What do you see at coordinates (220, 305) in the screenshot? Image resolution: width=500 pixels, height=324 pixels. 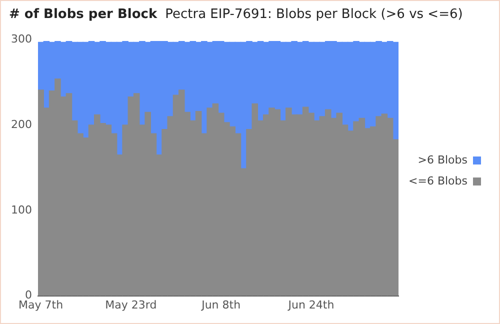 I see `x-tick-label: Jun 8th` at bounding box center [220, 305].